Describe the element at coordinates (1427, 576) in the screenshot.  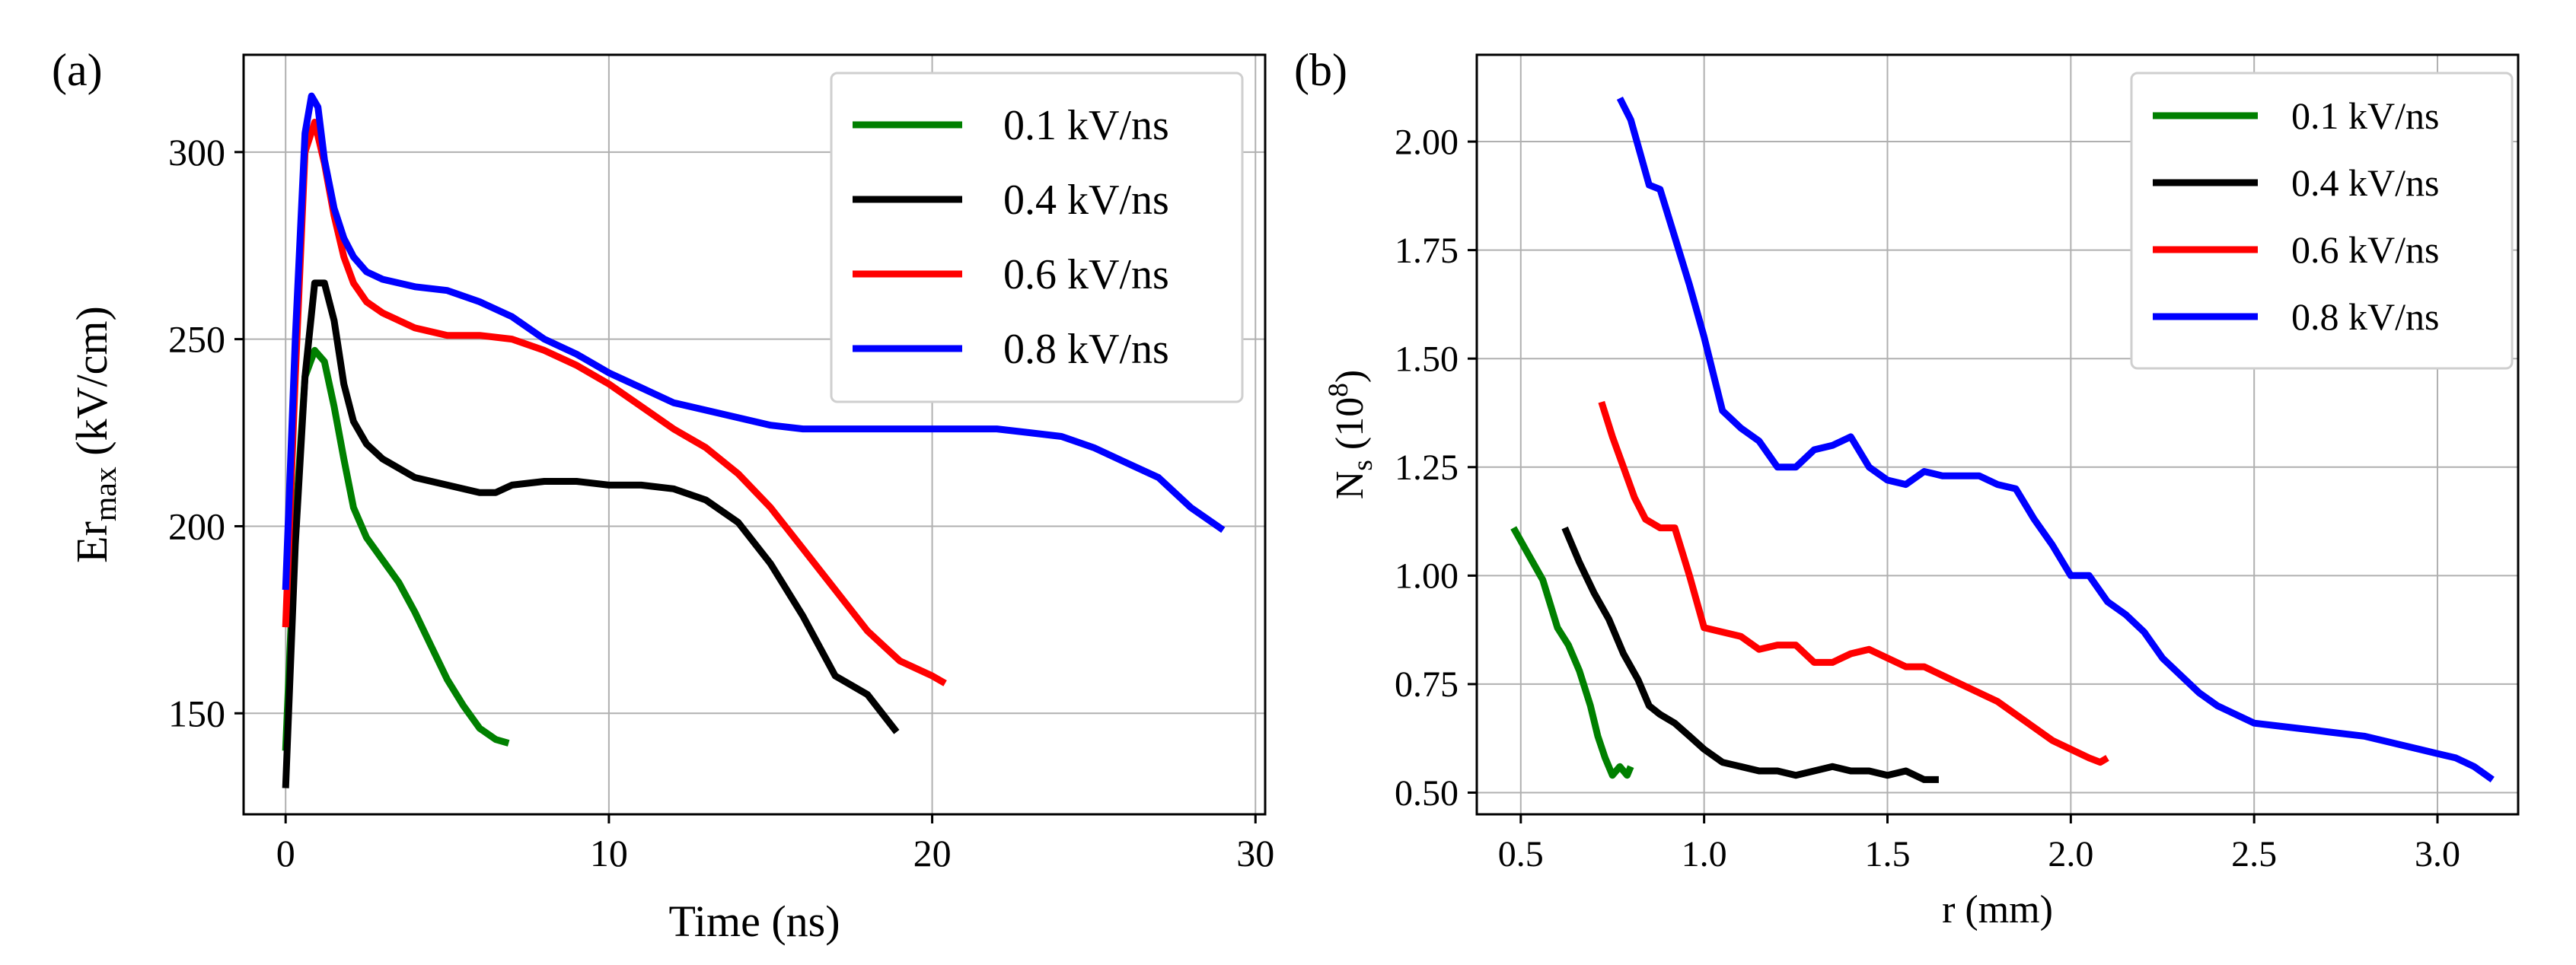
I see `y-tick-label-b: 1.00` at that location.